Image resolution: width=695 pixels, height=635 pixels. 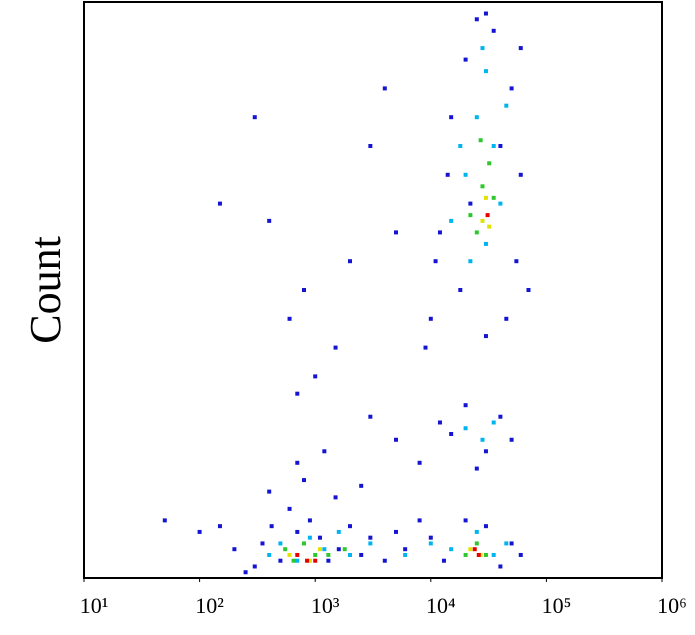 I want to click on x-tick-label: 10⁴, so click(x=441, y=605).